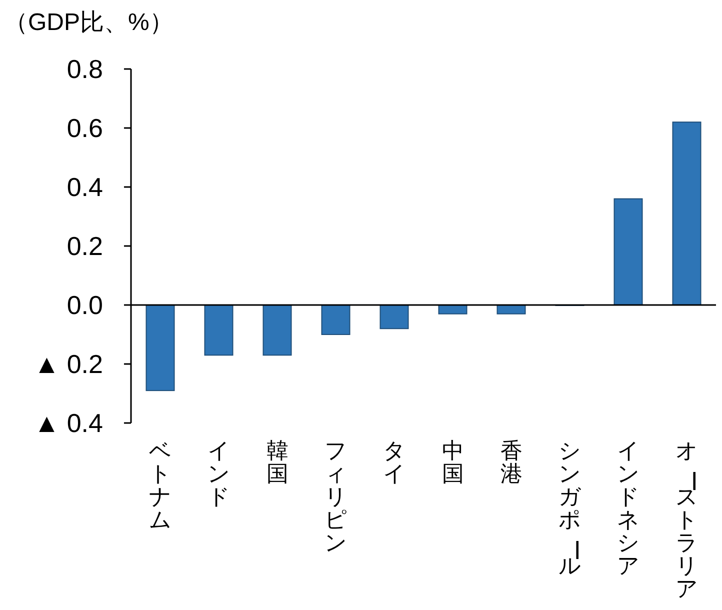 The image size is (722, 610). Describe the element at coordinates (84, 305) in the screenshot. I see `y-tick-label: 0.0` at that location.